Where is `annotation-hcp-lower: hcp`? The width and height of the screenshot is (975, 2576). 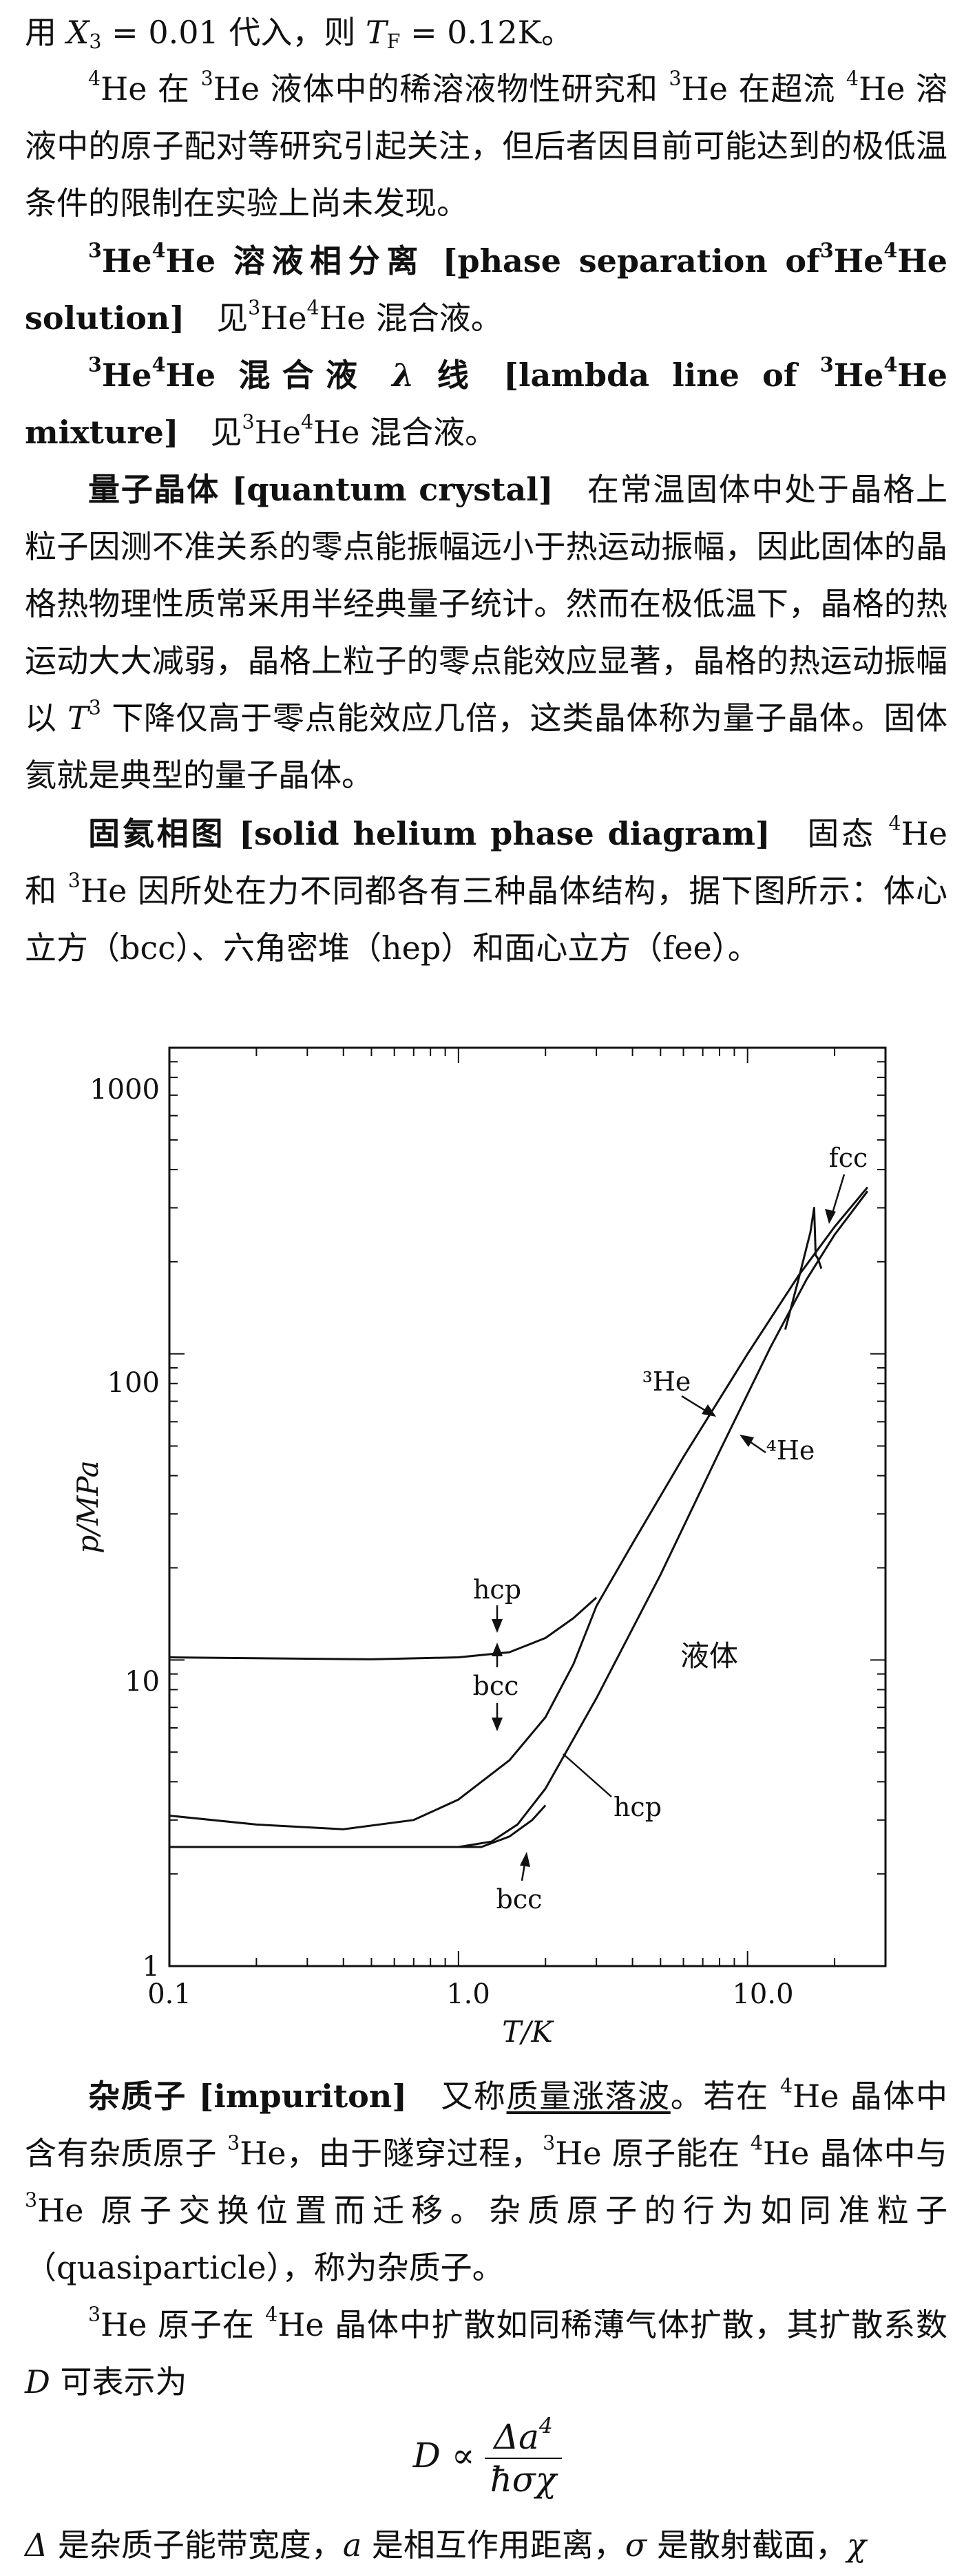
annotation-hcp-lower: hcp is located at coordinates (638, 1807).